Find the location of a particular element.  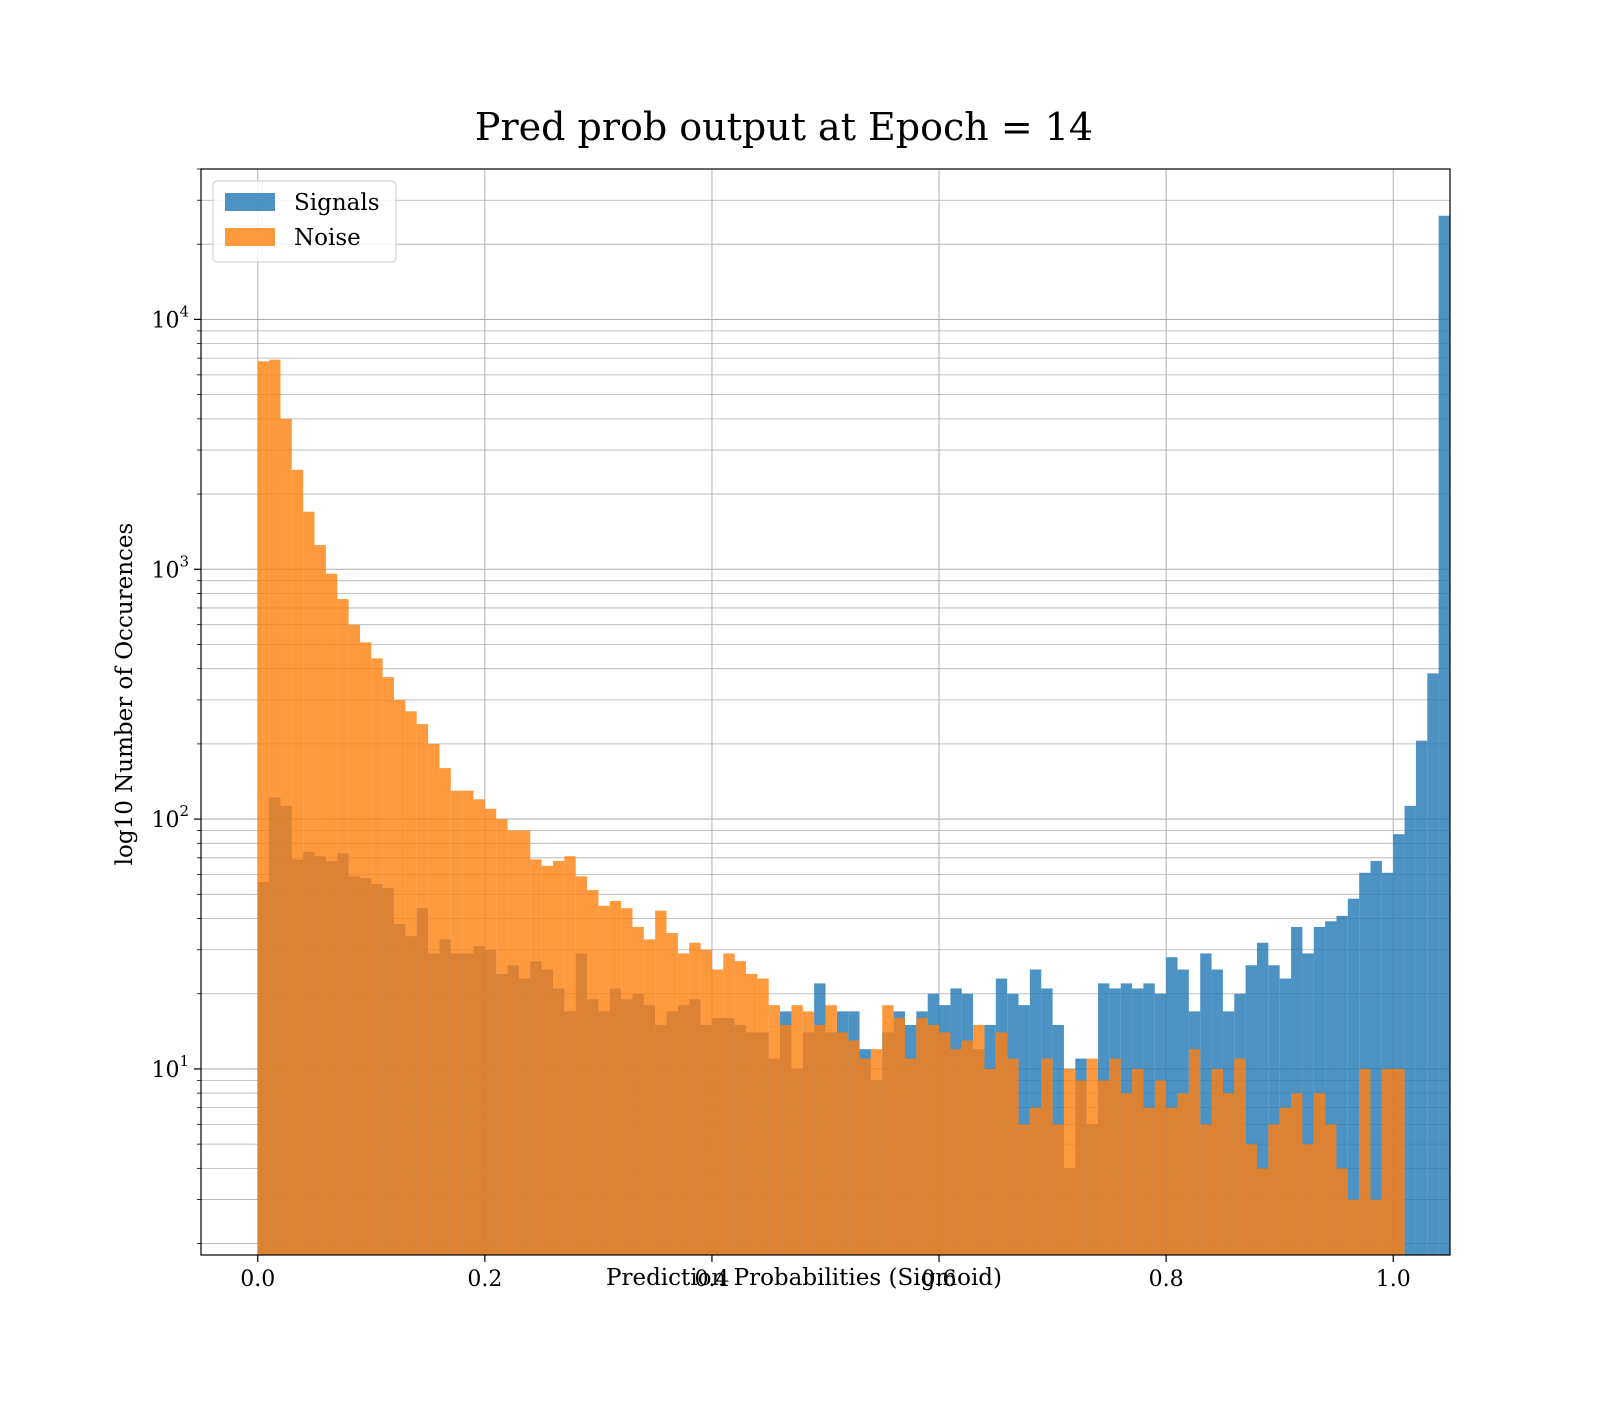

legend-swatch-noise is located at coordinates (250, 237).